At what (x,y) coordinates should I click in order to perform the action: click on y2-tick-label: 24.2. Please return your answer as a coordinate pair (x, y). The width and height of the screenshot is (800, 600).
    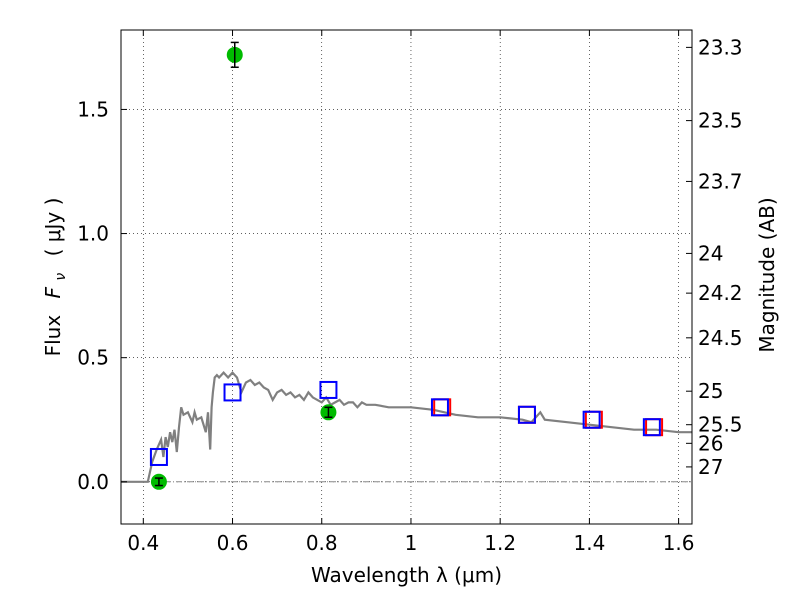
    Looking at the image, I should click on (720, 293).